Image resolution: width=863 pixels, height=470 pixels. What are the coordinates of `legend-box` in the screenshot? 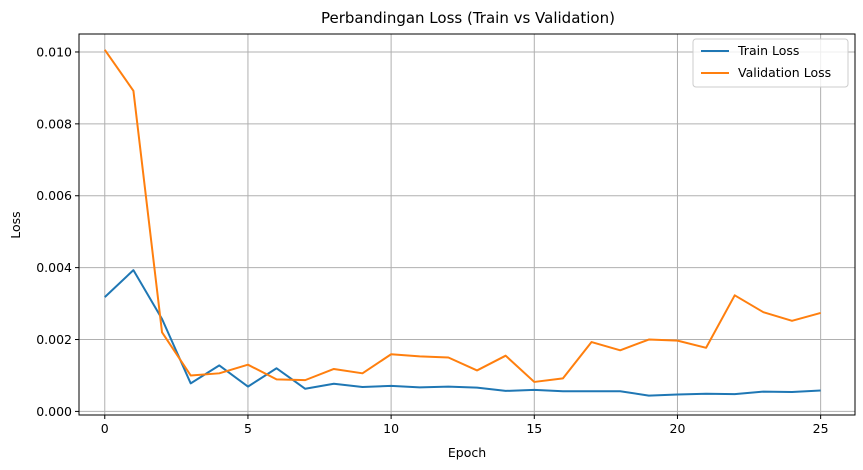 It's located at (770, 63).